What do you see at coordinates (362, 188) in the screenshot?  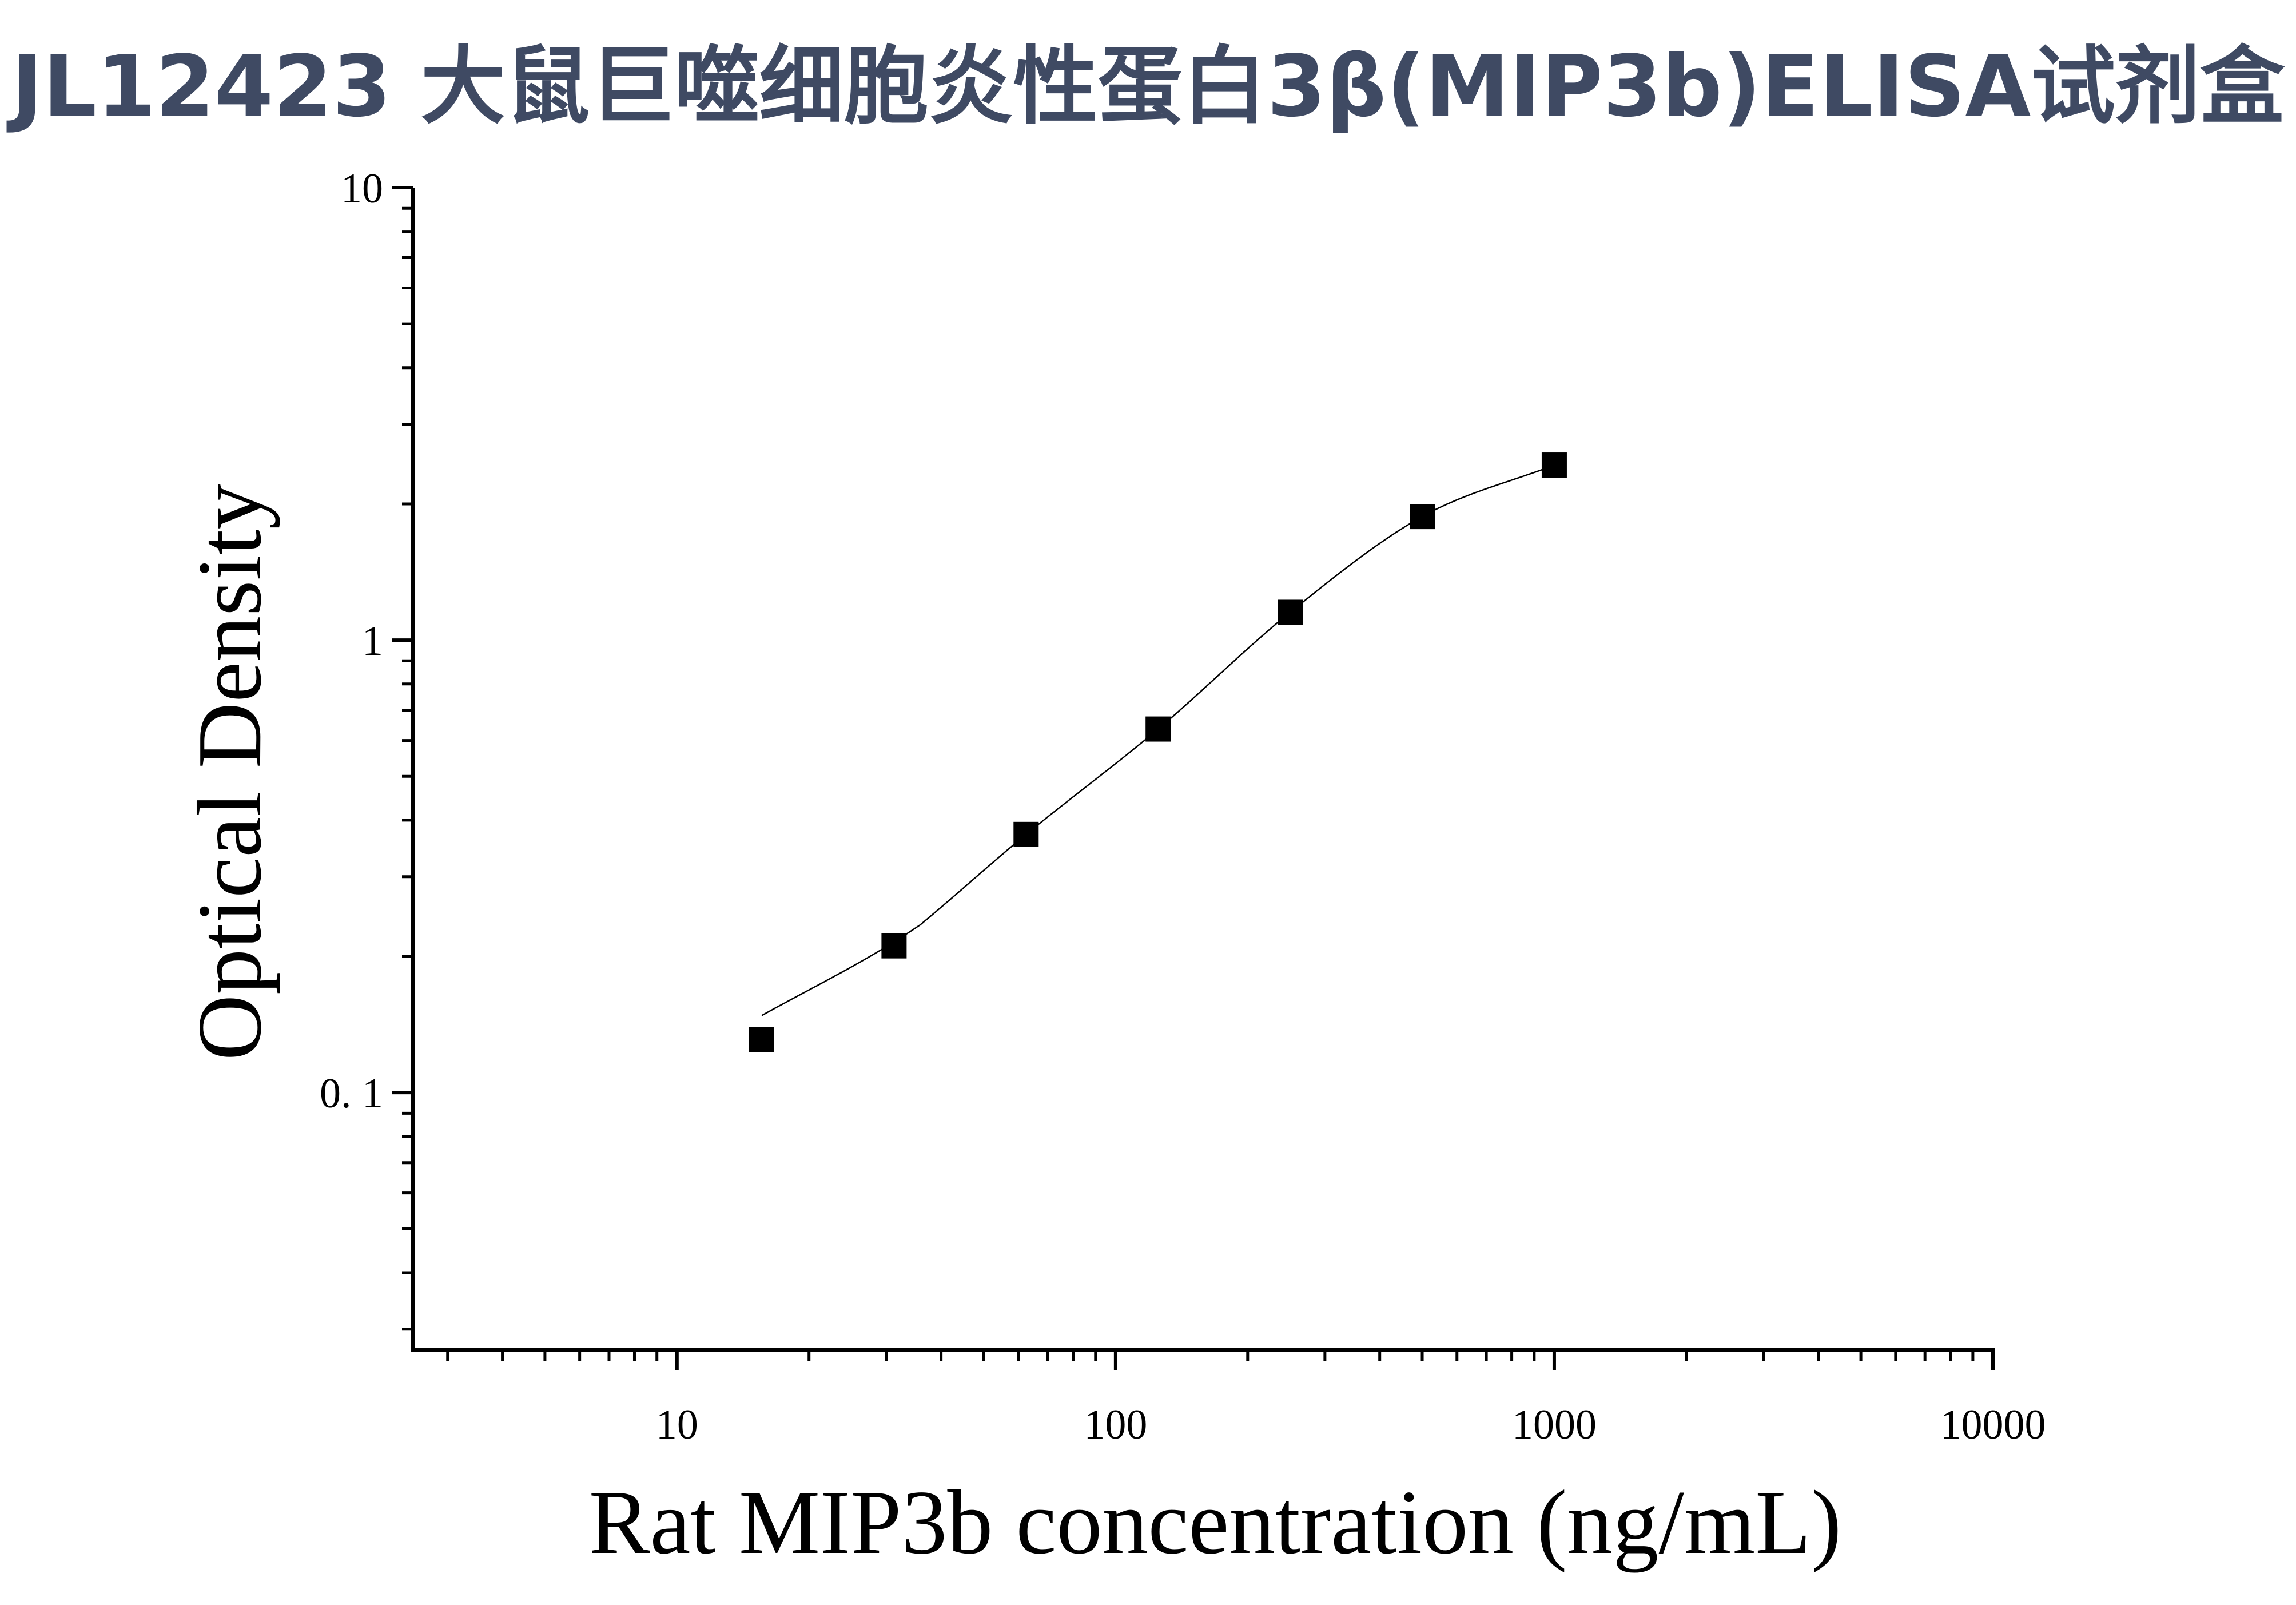 I see `y-tick-label: 10` at bounding box center [362, 188].